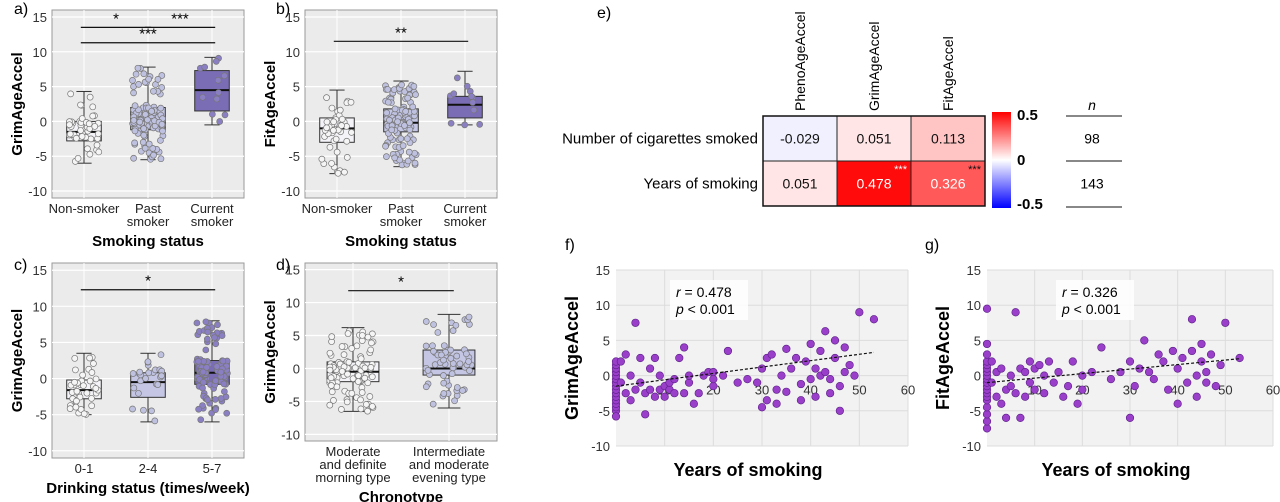 The image size is (1280, 502). What do you see at coordinates (401, 282) in the screenshot?
I see `significance-label: *` at bounding box center [401, 282].